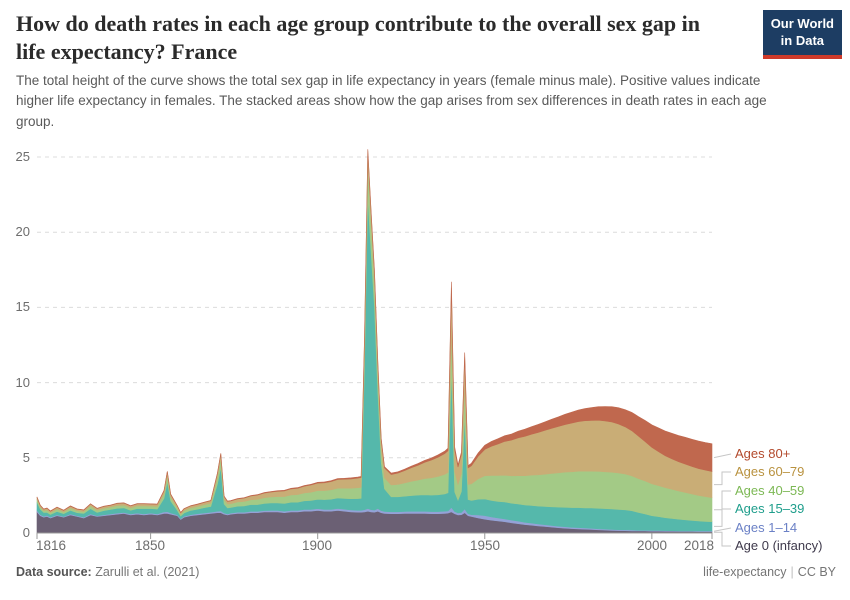  I want to click on x-axis-tick-label: 1850, so click(150, 545).